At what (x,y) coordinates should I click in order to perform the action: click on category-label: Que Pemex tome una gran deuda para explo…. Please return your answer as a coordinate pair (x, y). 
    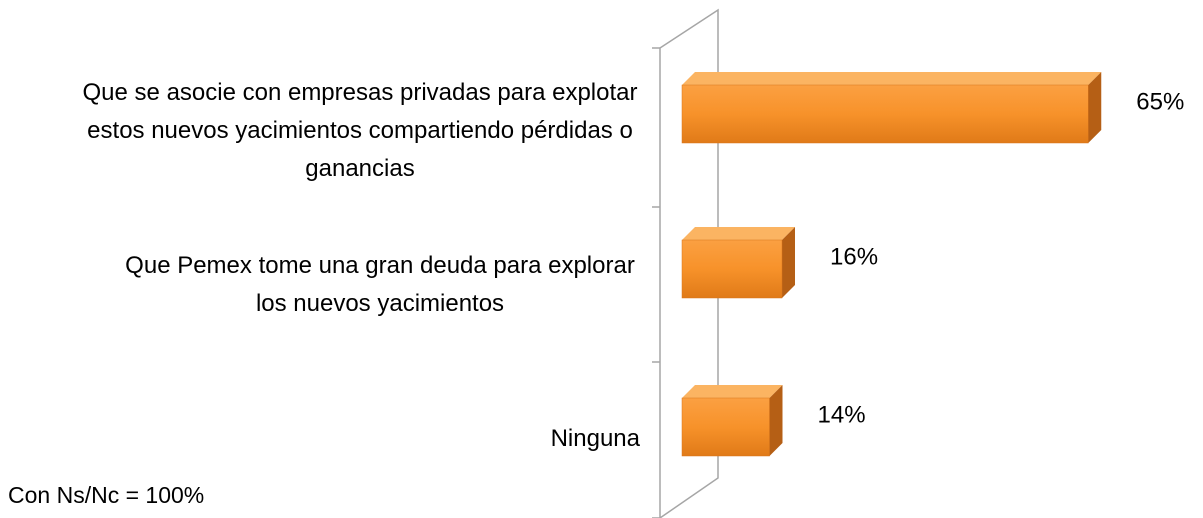
    Looking at the image, I should click on (380, 284).